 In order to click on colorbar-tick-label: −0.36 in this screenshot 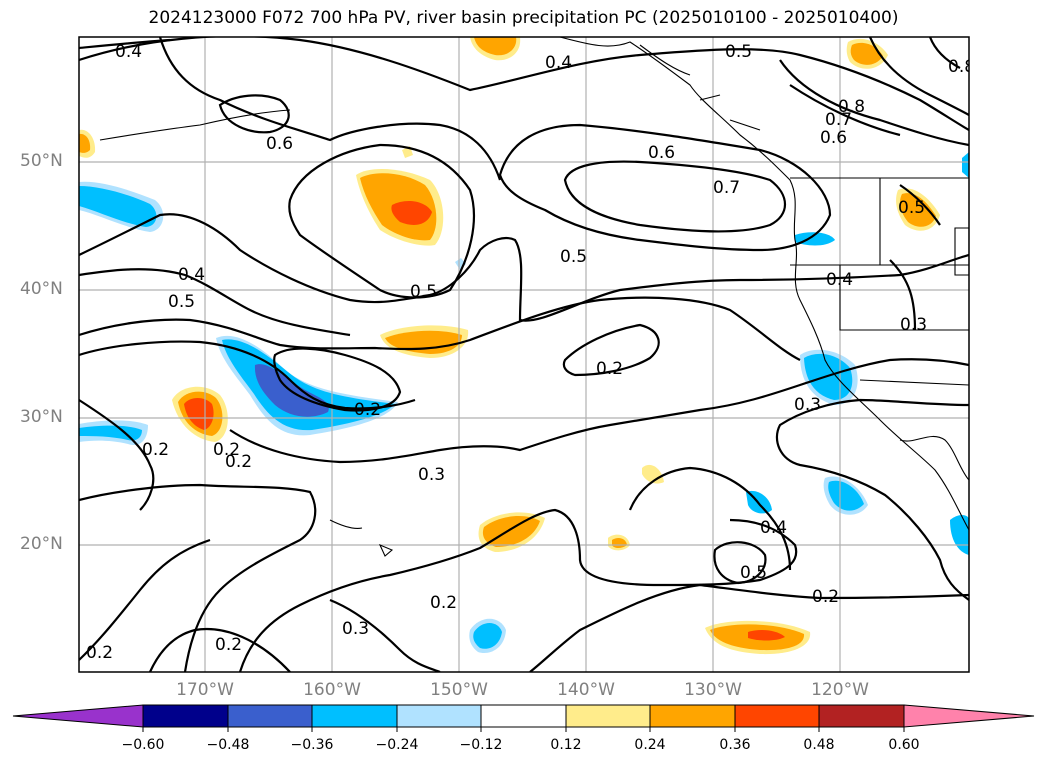, I will do `click(312, 745)`.